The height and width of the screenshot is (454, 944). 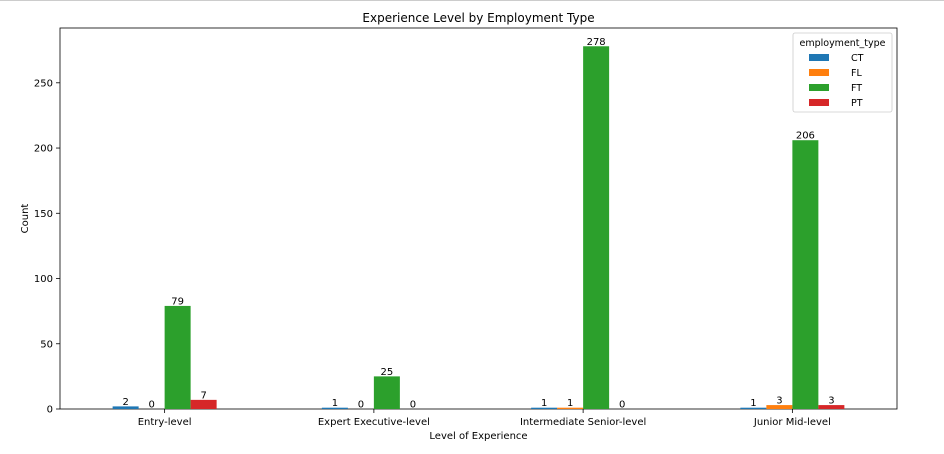 What do you see at coordinates (43, 83) in the screenshot?
I see `y-tick-label: 250` at bounding box center [43, 83].